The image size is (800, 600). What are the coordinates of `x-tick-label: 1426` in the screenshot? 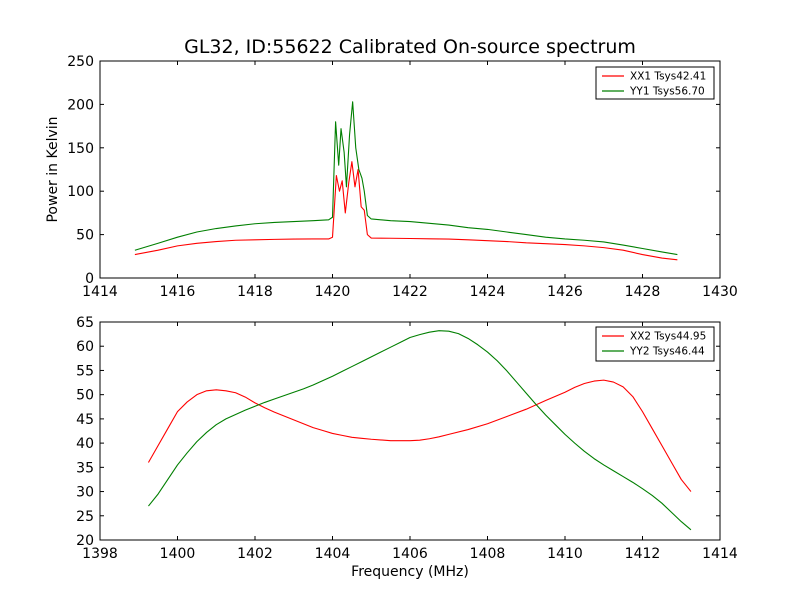 It's located at (565, 292).